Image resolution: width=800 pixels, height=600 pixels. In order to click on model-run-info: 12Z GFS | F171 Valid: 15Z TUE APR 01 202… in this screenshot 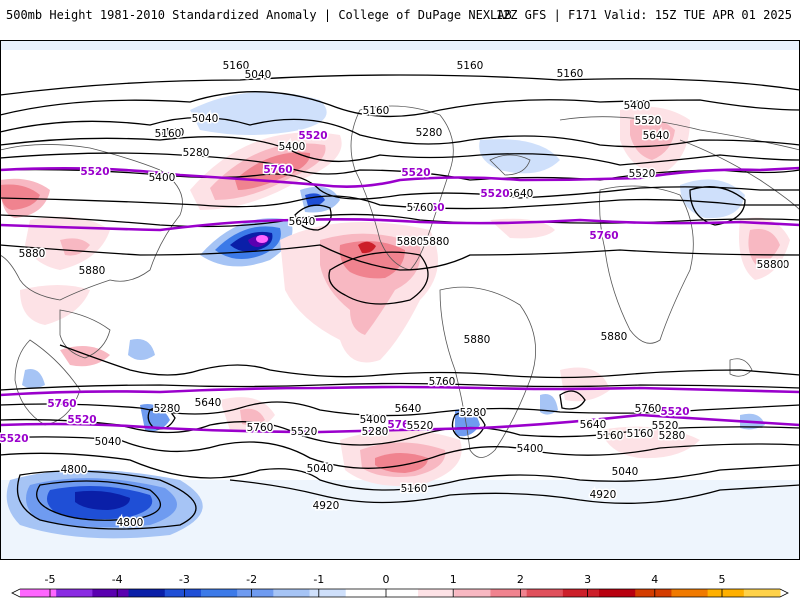, I will do `click(643, 15)`.